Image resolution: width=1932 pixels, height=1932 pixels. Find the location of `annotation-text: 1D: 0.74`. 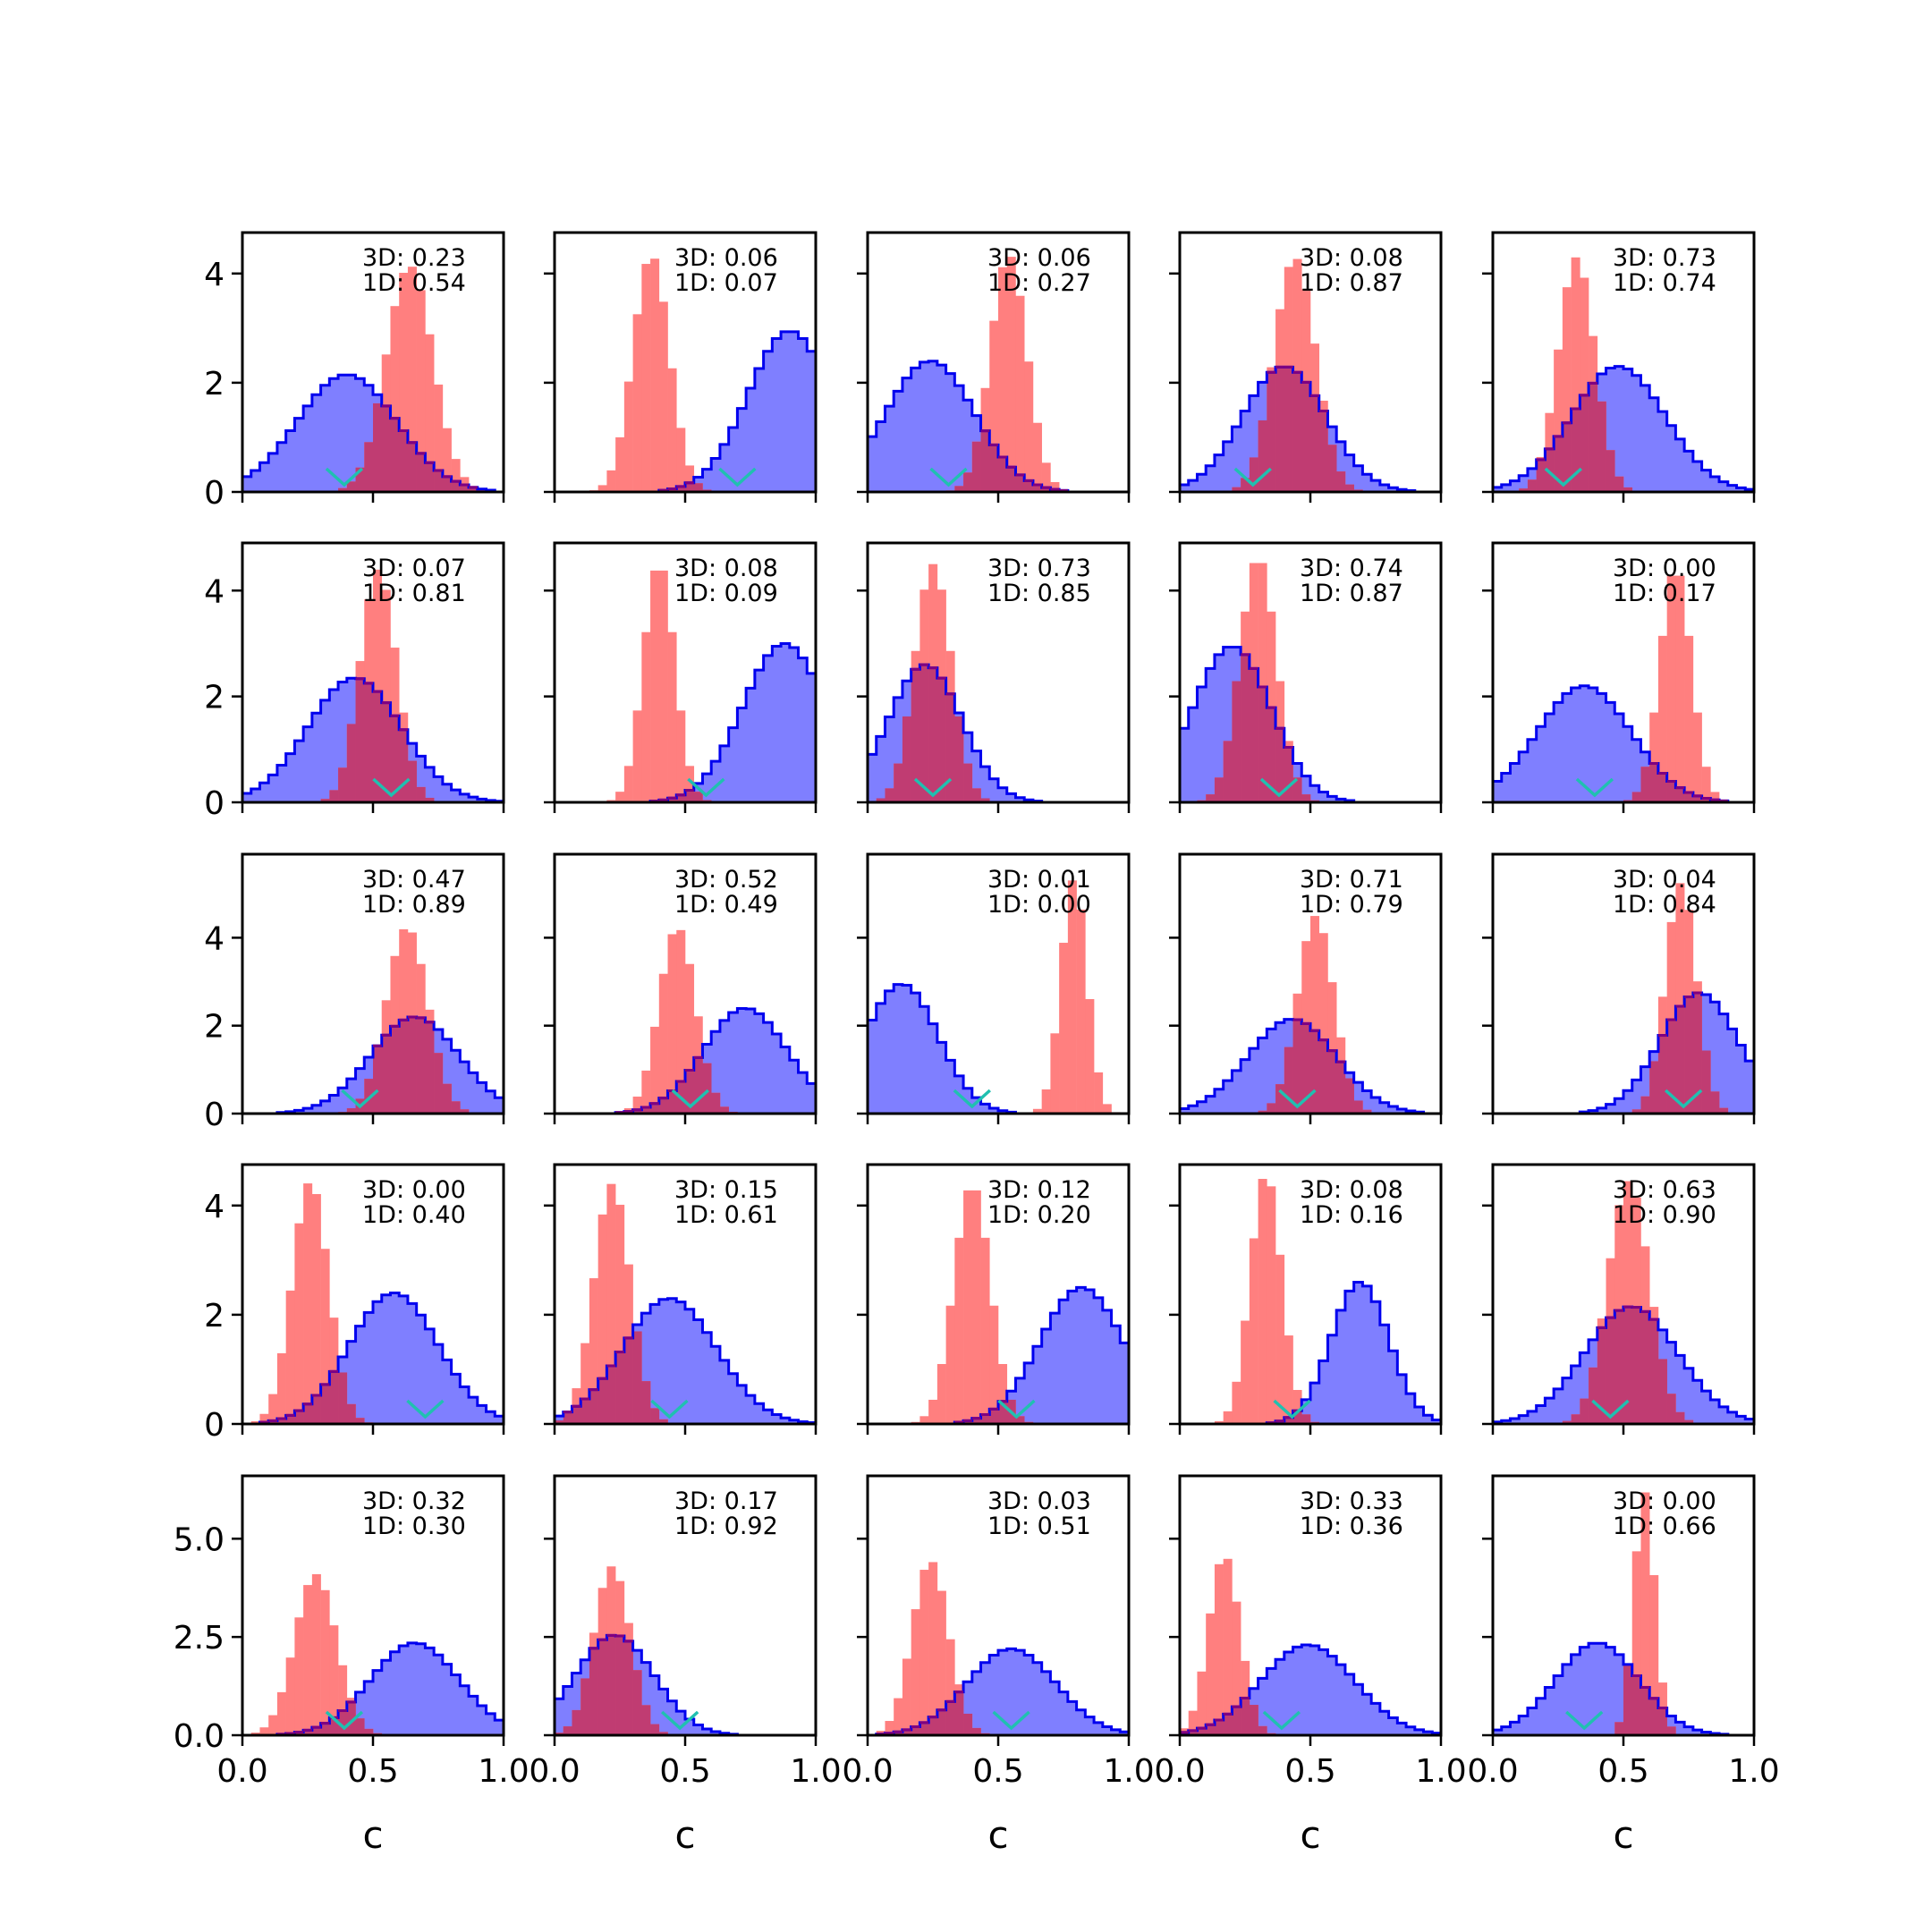

annotation-text: 1D: 0.74 is located at coordinates (1664, 283).